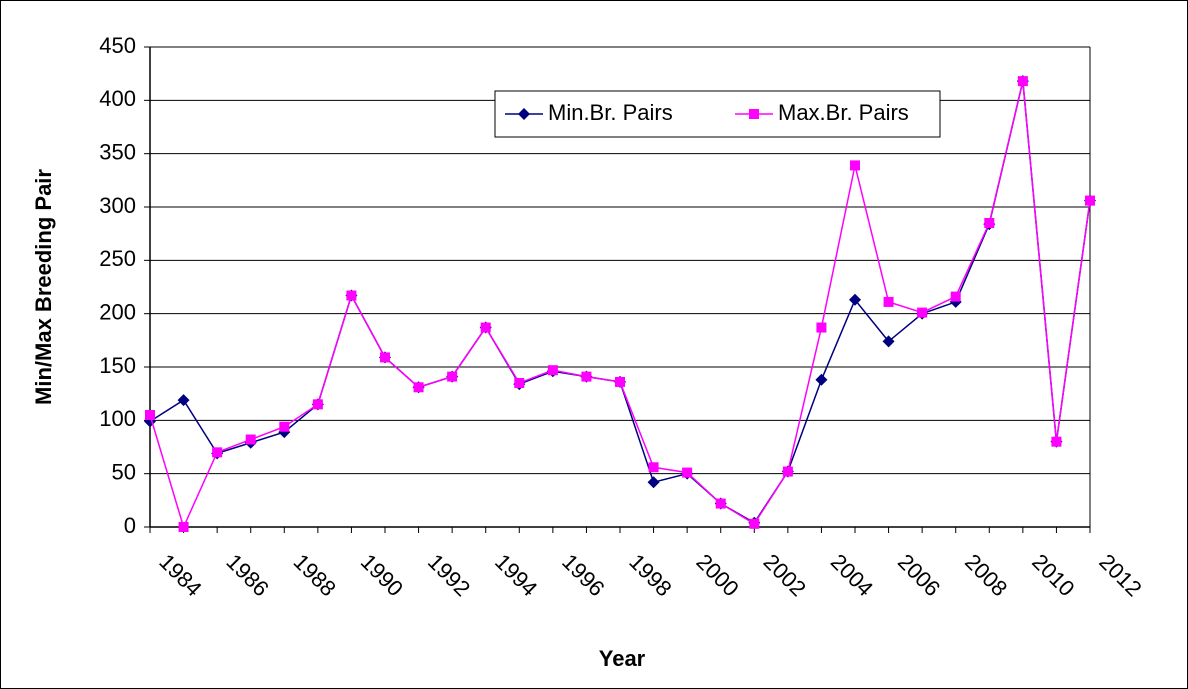  I want to click on legend: Min.Br. Pairs Max.Br. Pairs, so click(717, 114).